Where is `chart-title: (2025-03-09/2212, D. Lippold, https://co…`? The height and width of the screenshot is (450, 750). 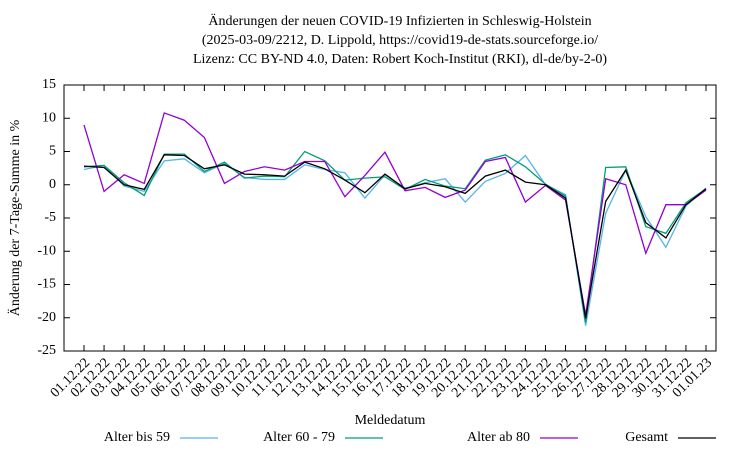
chart-title: (2025-03-09/2212, D. Lippold, https://co… is located at coordinates (400, 40).